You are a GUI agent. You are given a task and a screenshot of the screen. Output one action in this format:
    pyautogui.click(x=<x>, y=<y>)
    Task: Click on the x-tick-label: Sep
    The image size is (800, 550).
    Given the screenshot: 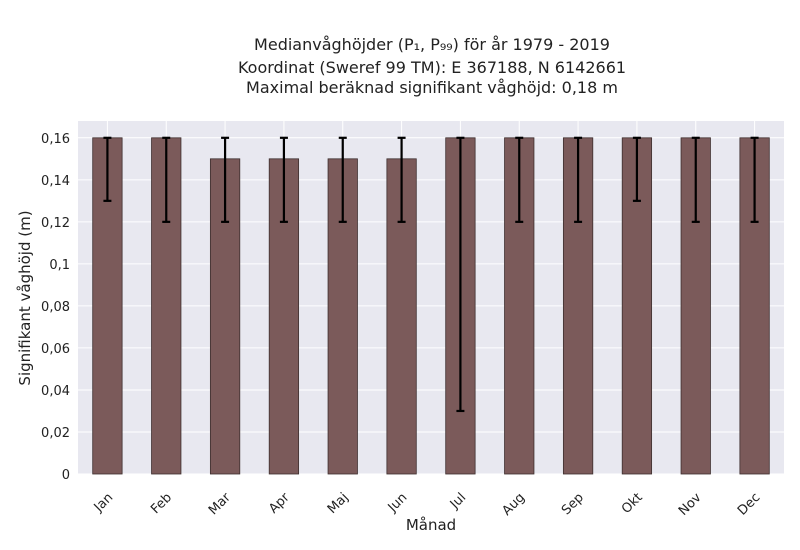 What is the action you would take?
    pyautogui.click(x=573, y=504)
    